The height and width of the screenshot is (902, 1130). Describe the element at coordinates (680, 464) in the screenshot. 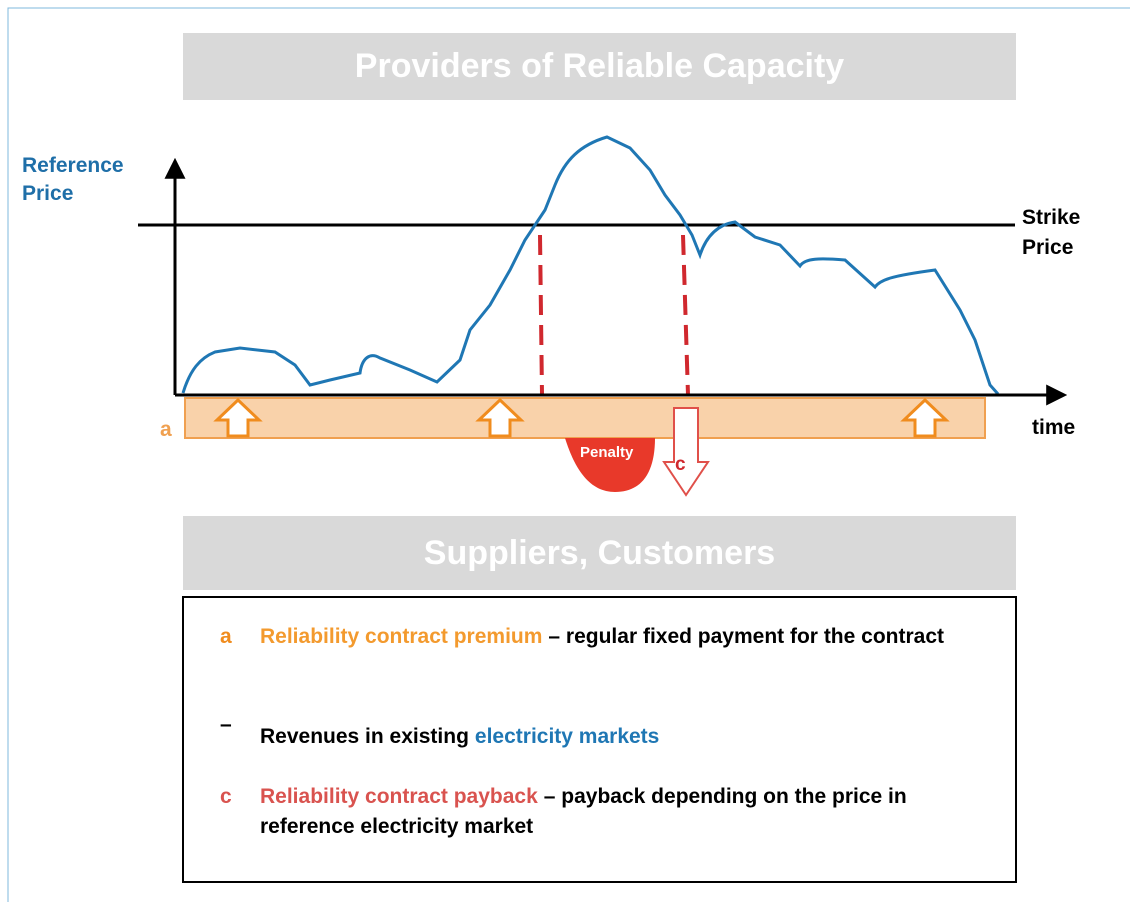

I see `payback-label: c` at that location.